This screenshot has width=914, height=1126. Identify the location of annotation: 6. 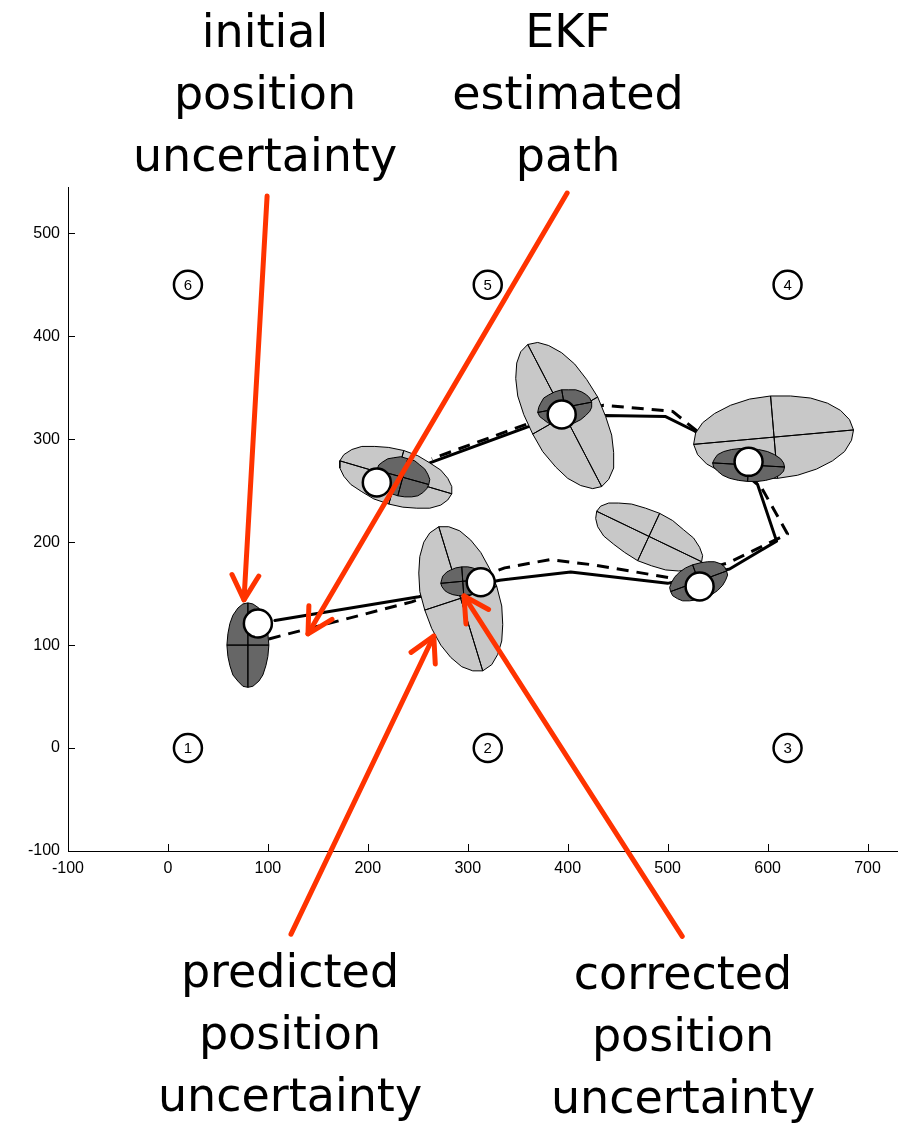
(188, 284).